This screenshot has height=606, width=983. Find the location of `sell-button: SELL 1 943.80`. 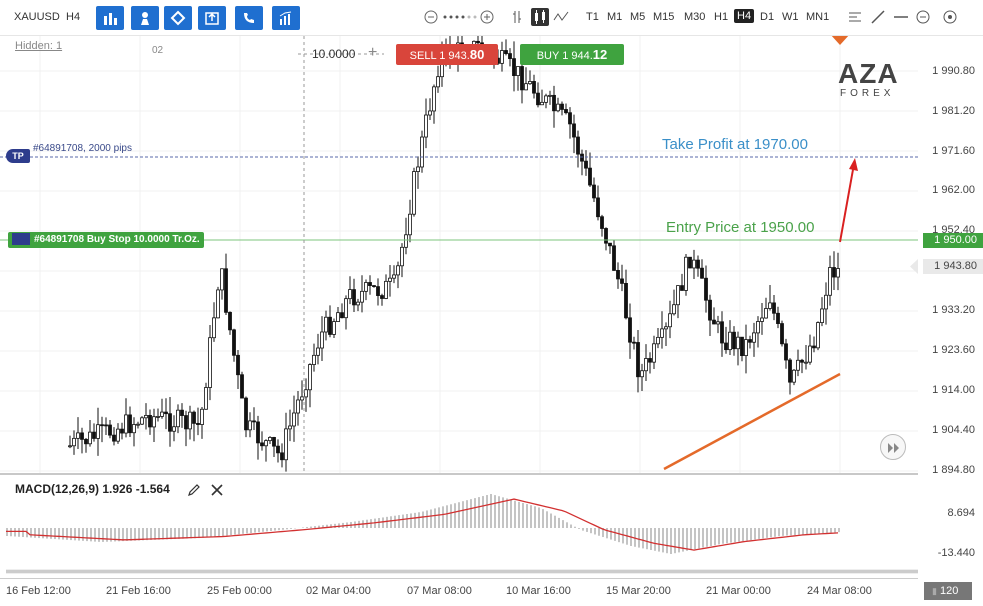

sell-button: SELL 1 943.80 is located at coordinates (447, 54).